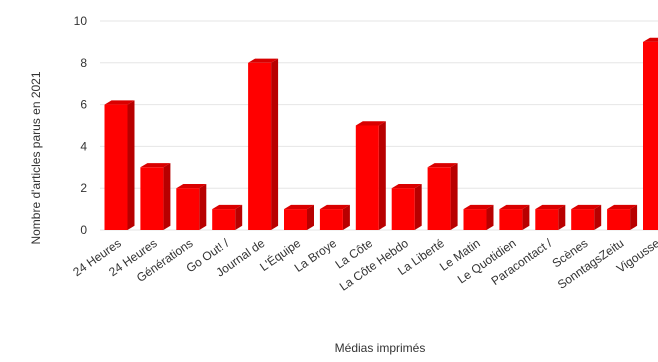 The height and width of the screenshot is (362, 658). Describe the element at coordinates (83, 146) in the screenshot. I see `y-tick-label: 4` at that location.